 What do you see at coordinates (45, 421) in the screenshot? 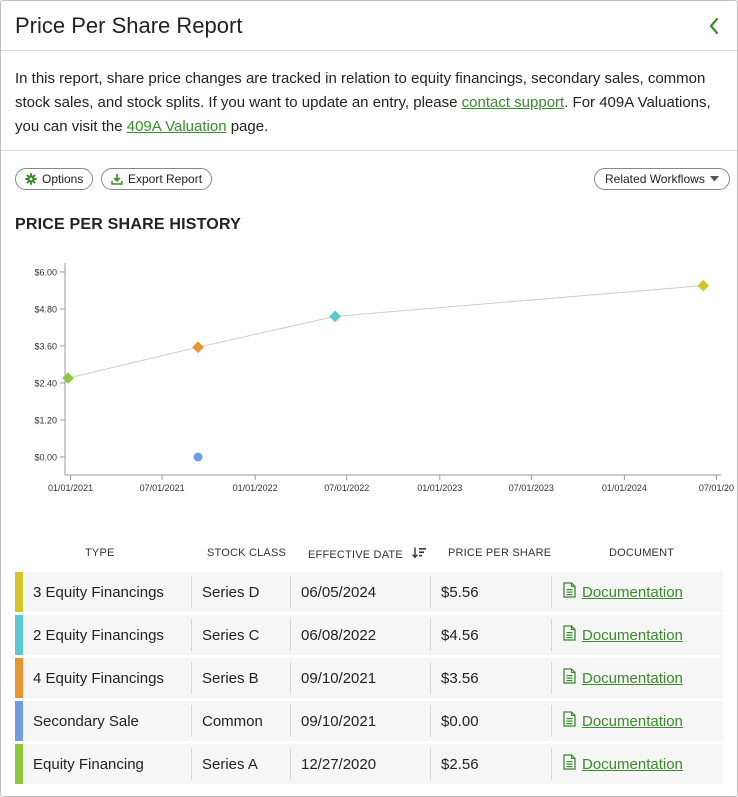
I see `y-tick-label: $1.20` at bounding box center [45, 421].